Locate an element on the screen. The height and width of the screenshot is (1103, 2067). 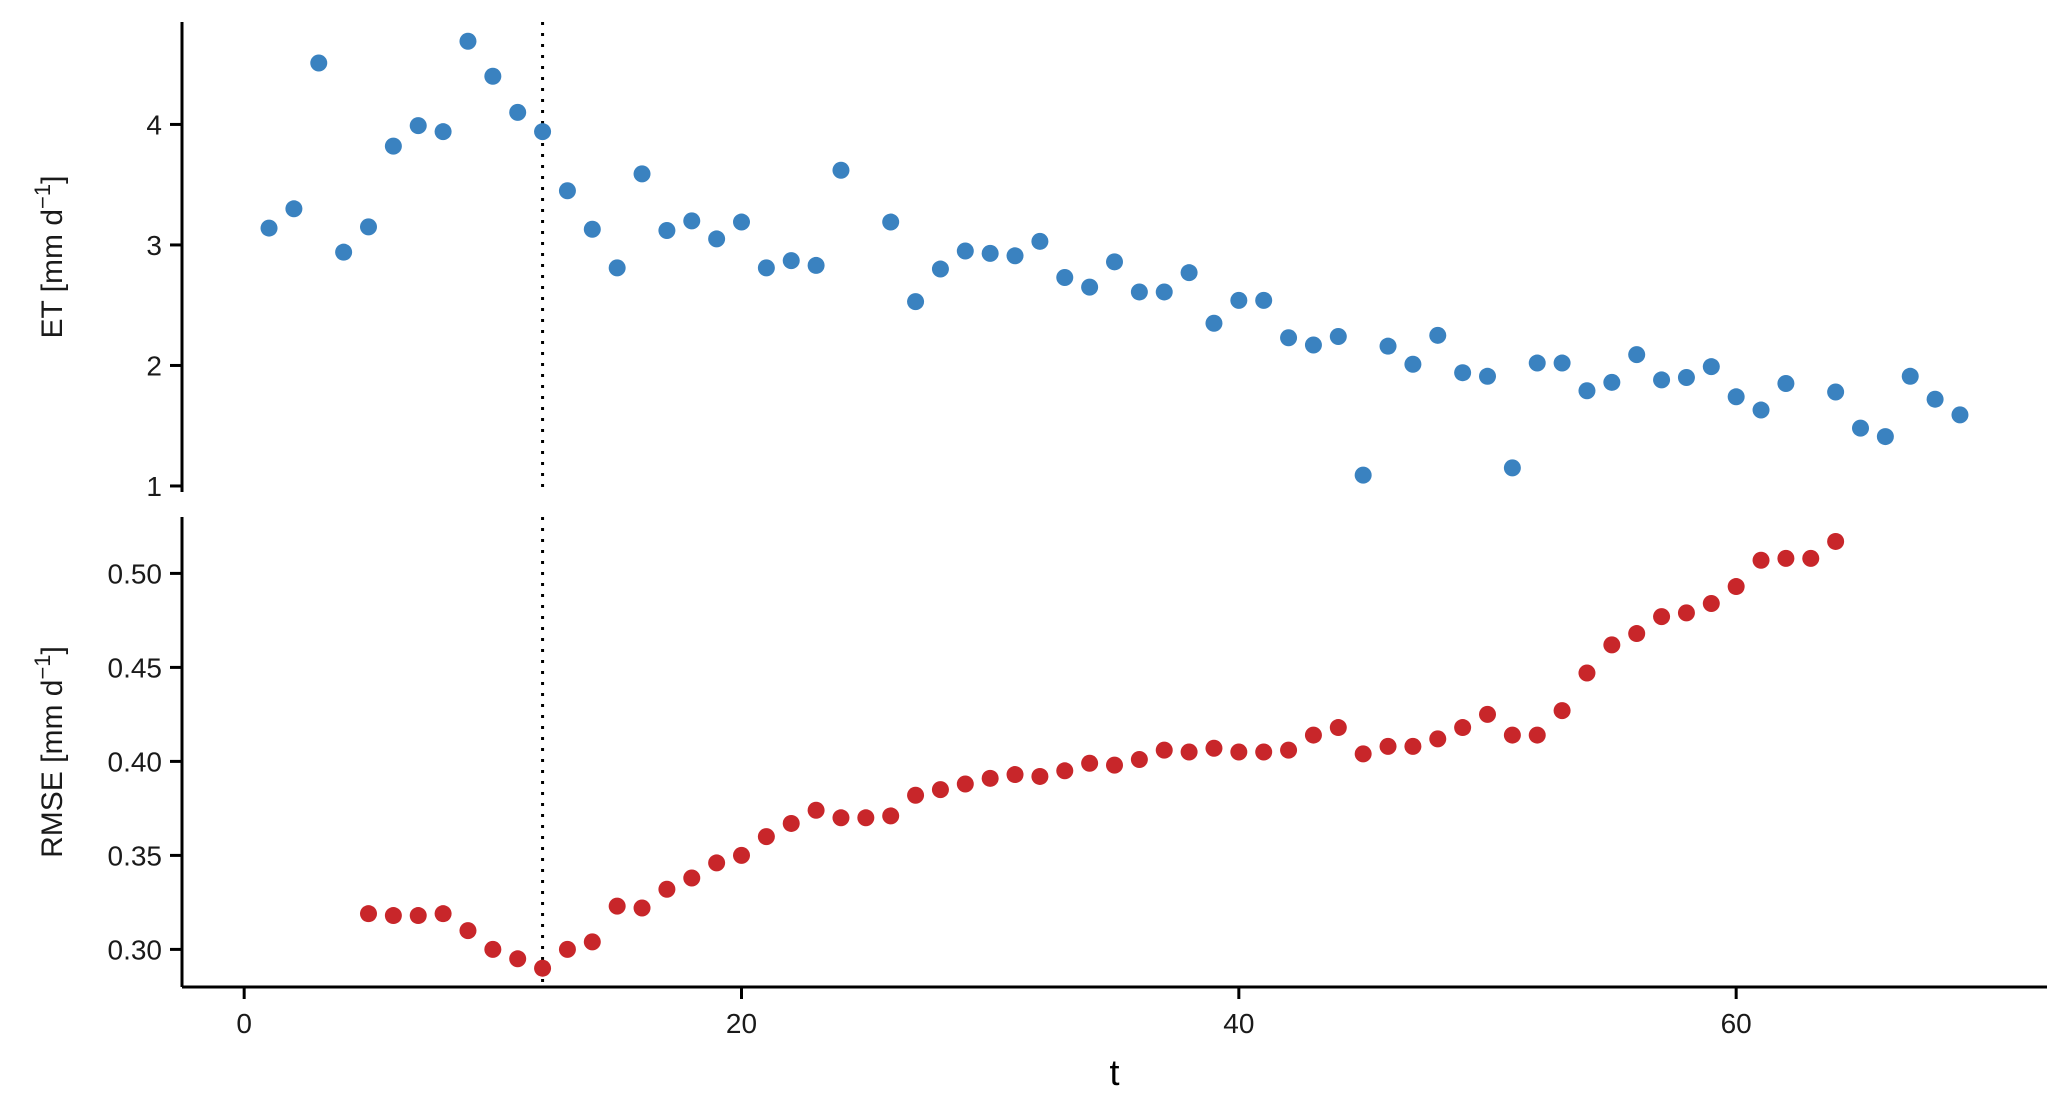
et-y-axis-title-sup: −1 is located at coordinates (42, 196).